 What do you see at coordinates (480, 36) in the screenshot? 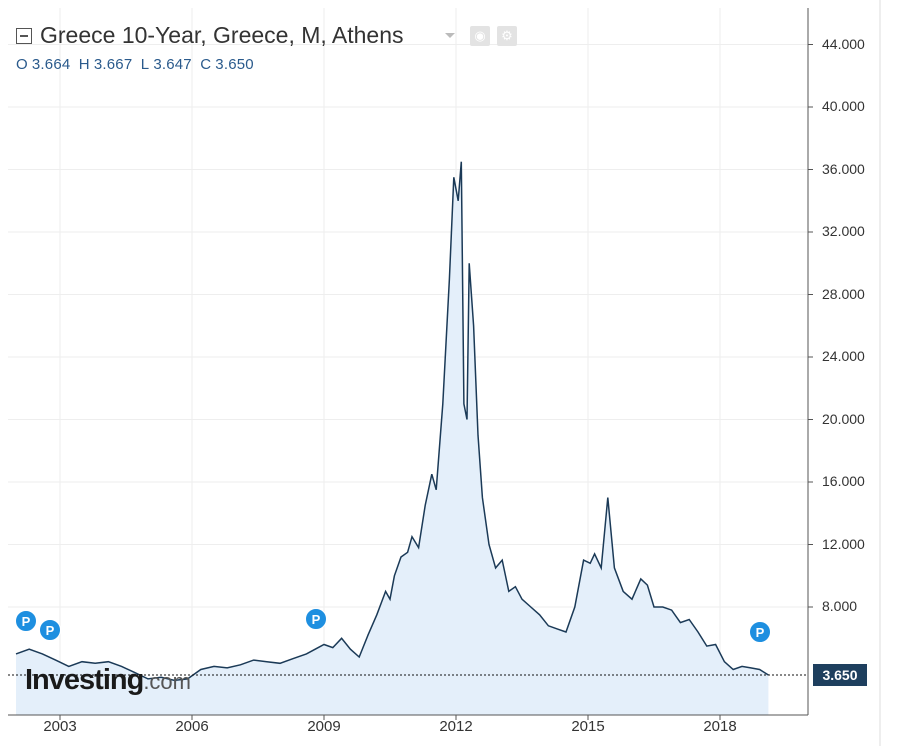
I see `eye-icon: ◉` at bounding box center [480, 36].